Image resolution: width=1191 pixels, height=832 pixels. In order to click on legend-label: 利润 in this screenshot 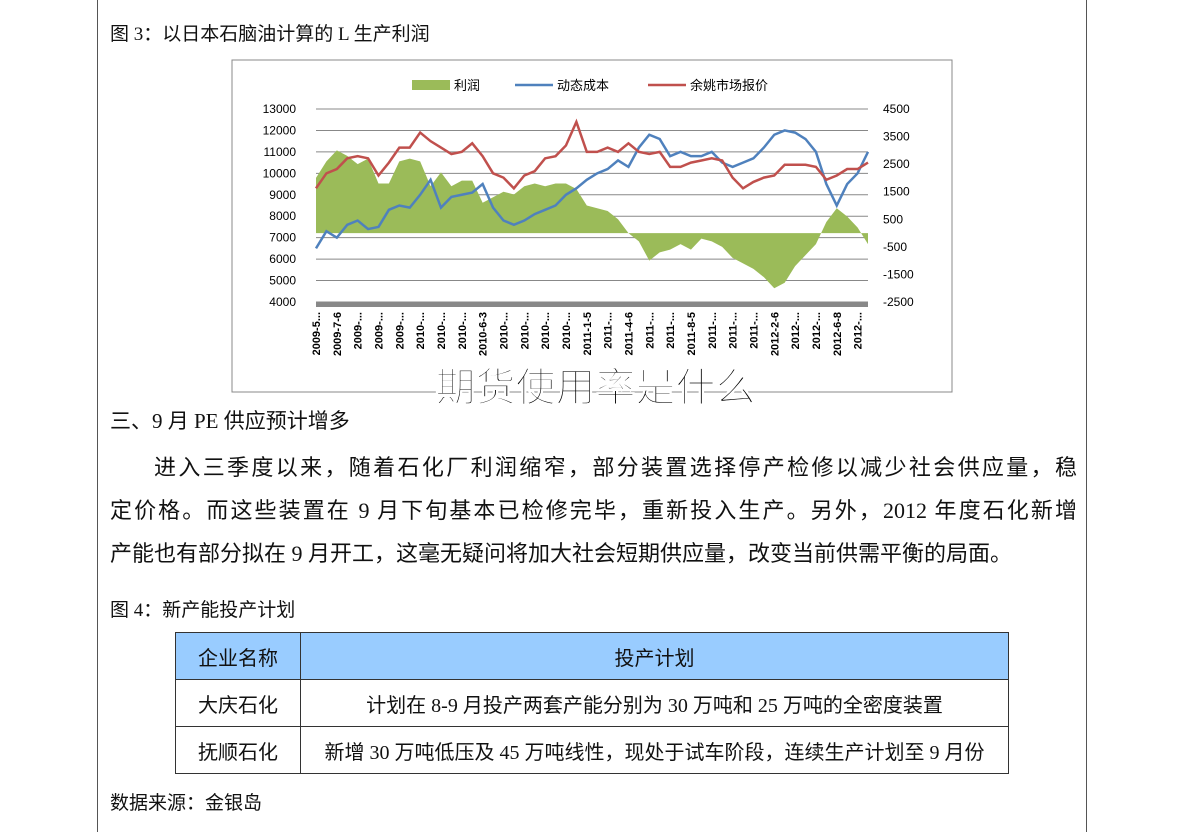, I will do `click(467, 85)`.